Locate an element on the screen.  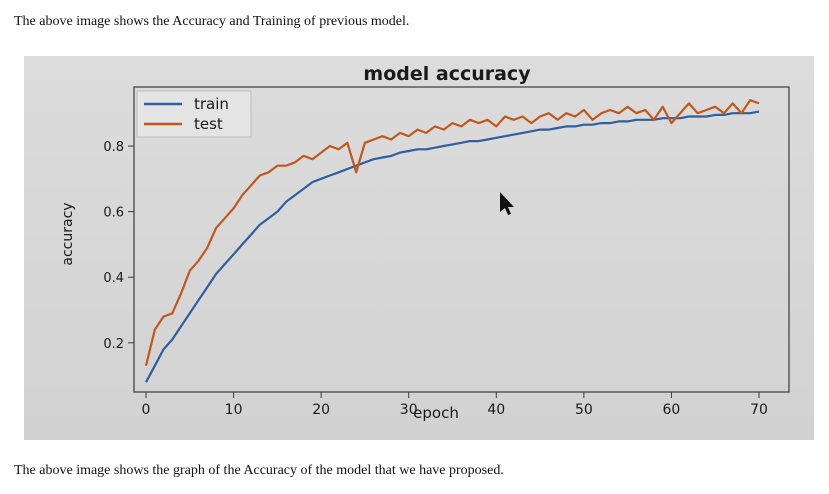
x-tick-label: 50 is located at coordinates (584, 410).